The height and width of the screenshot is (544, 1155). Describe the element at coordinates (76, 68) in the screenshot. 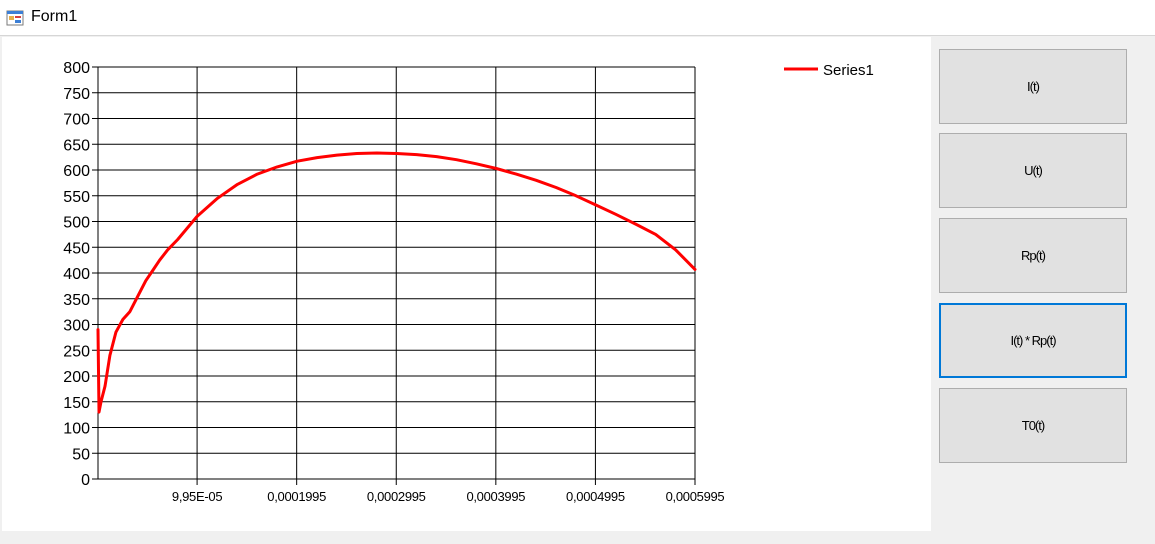

I see `y-tick-label: 800` at that location.